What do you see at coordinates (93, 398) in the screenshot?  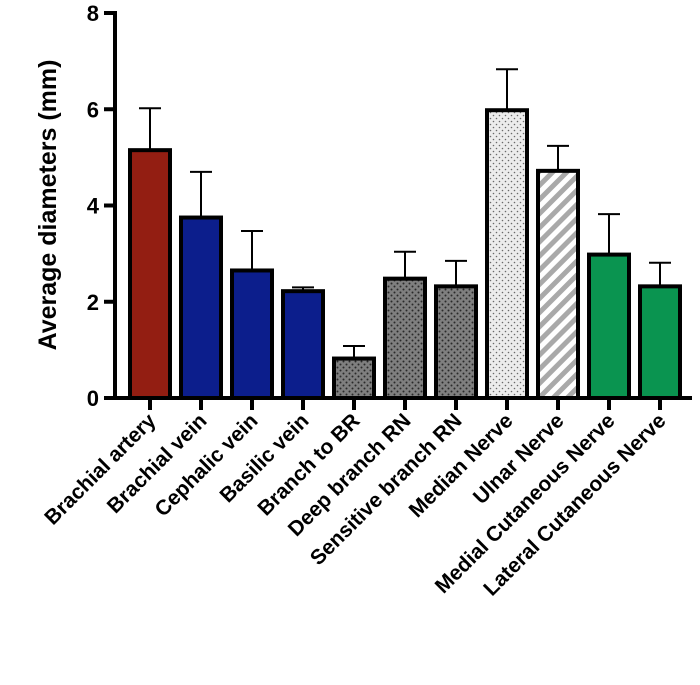 I see `y-tick-label: 0` at bounding box center [93, 398].